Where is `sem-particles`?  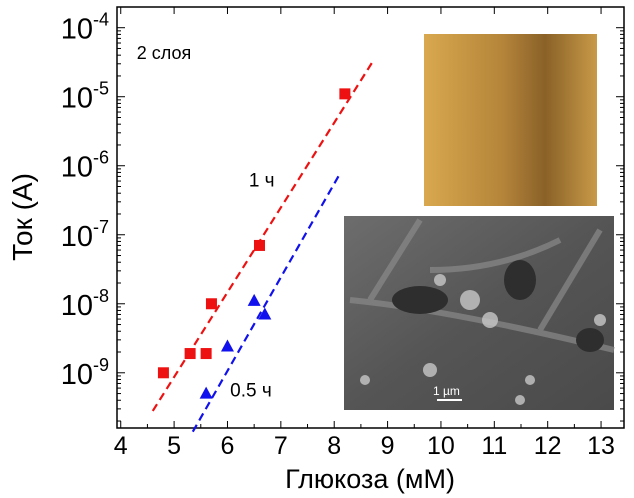
sem-particles is located at coordinates (483, 339).